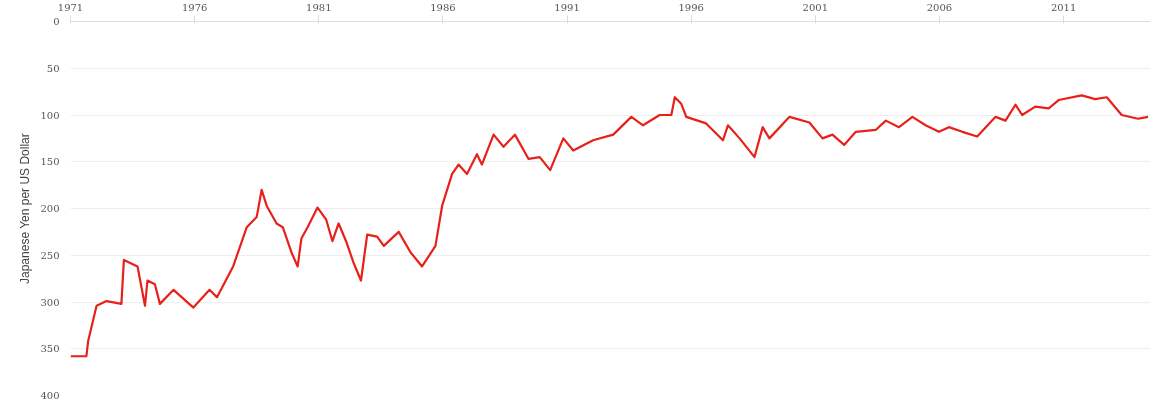 The height and width of the screenshot is (404, 1171). Describe the element at coordinates (50, 162) in the screenshot. I see `y-tick-label: 150` at that location.